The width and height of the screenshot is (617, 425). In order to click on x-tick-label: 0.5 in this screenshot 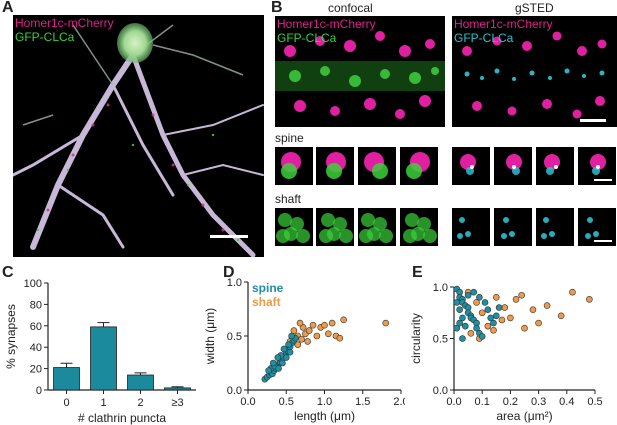, I will do `click(286, 402)`.